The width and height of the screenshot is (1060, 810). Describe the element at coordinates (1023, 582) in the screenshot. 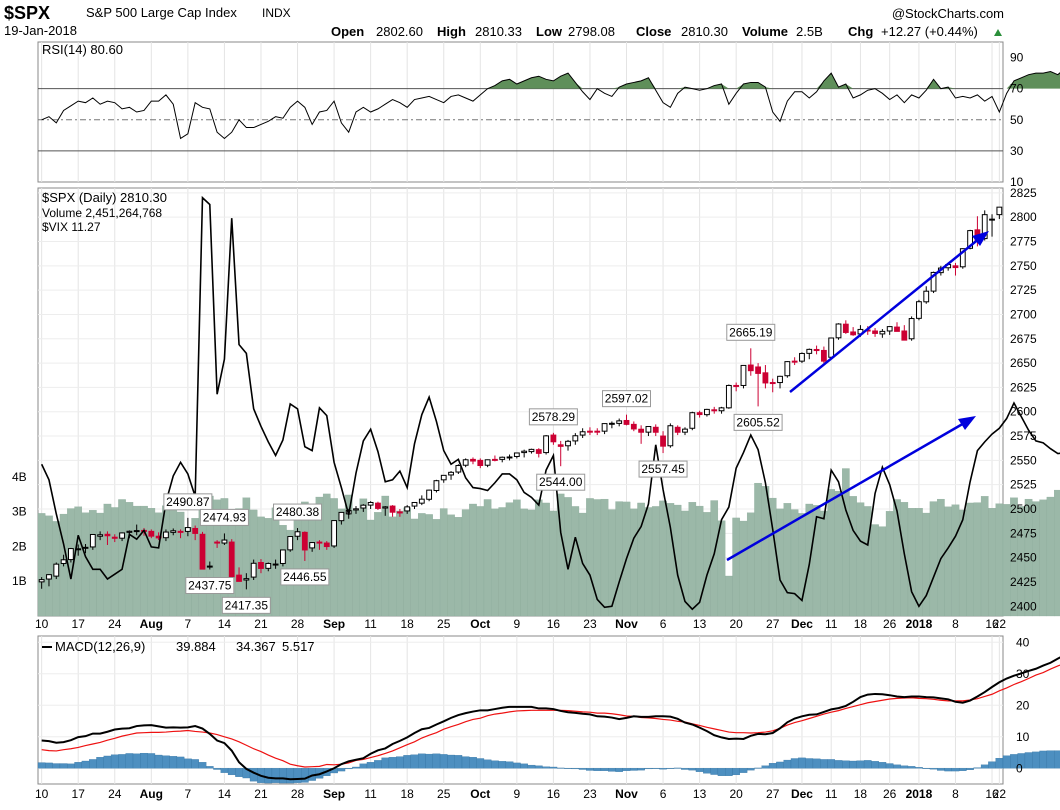

I see `price-y-tick: 2425` at that location.